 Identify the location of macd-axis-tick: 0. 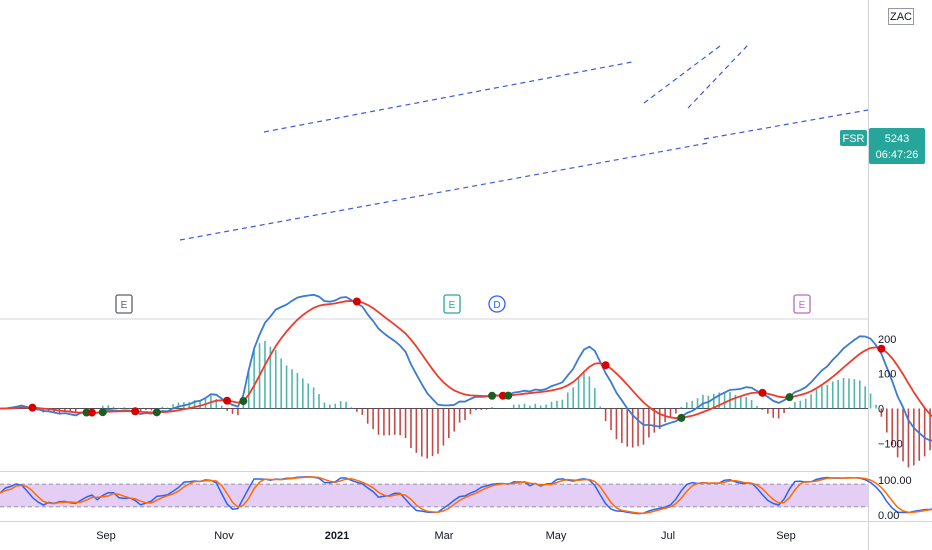
(881, 410).